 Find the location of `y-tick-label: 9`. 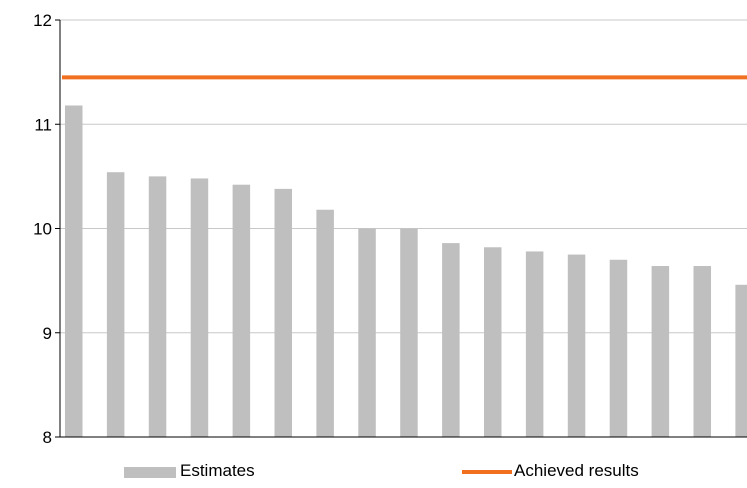

y-tick-label: 9 is located at coordinates (47, 333).